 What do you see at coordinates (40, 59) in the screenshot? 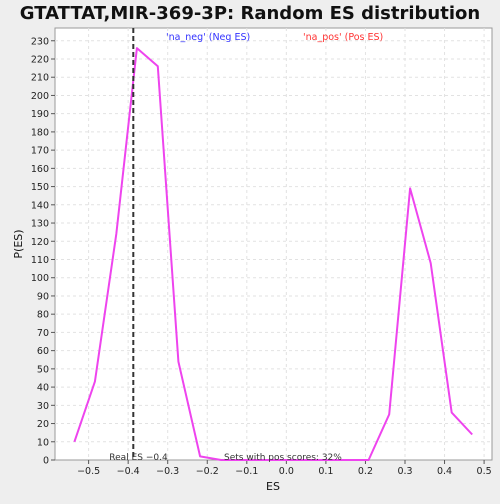
I see `y-tick-label: 220` at bounding box center [40, 59].